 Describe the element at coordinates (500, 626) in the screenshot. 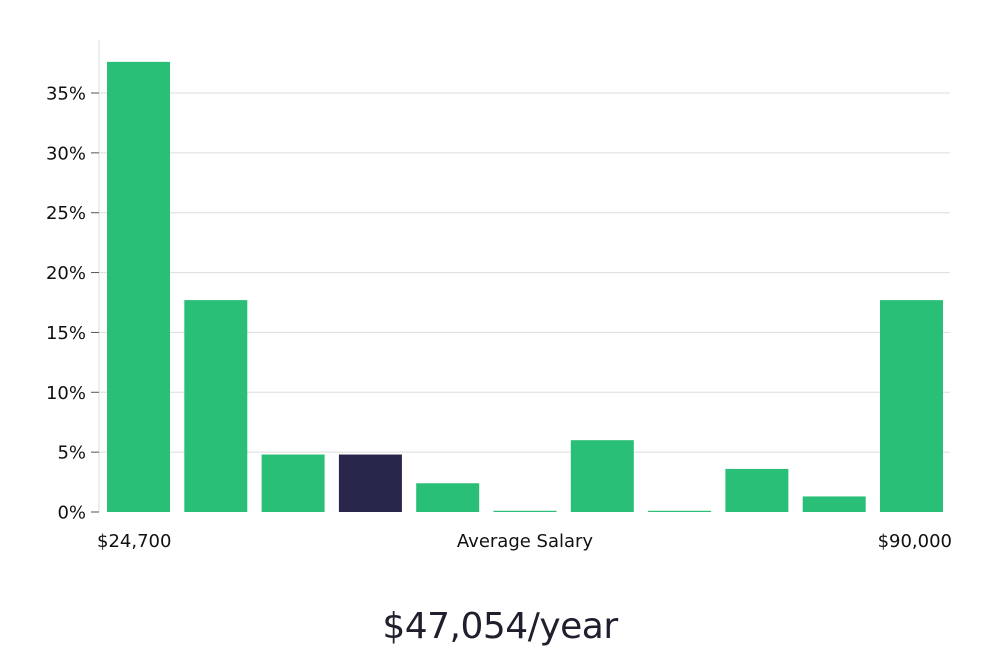

I see `average-salary-headline: $47,054/year` at that location.